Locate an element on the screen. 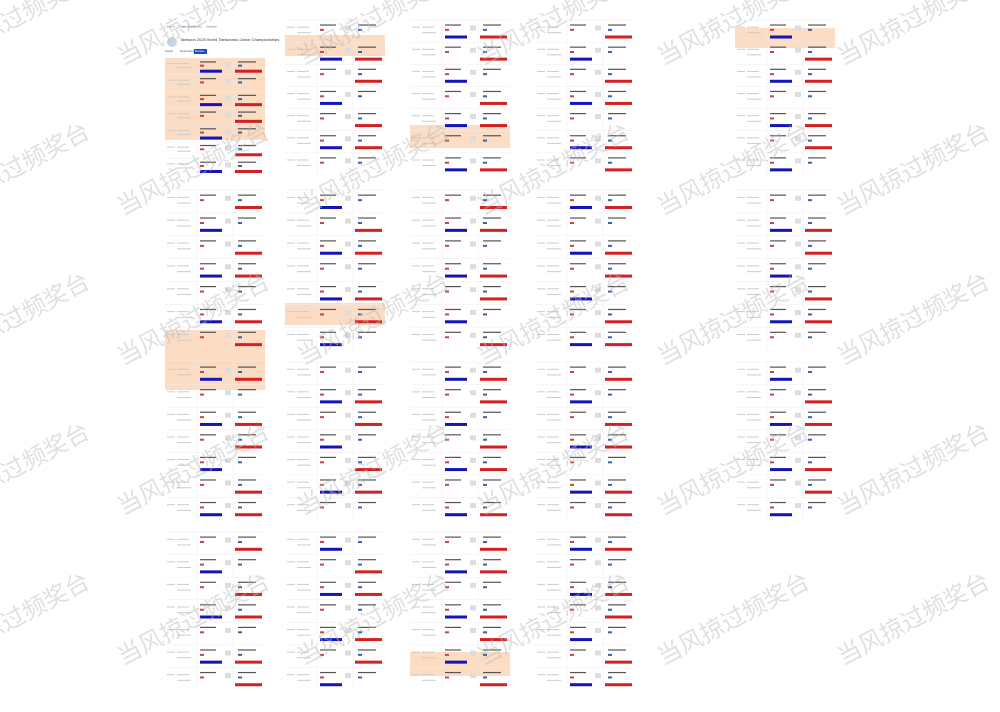 The height and width of the screenshot is (712, 1000). nav-tab: Schedule is located at coordinates (211, 27).